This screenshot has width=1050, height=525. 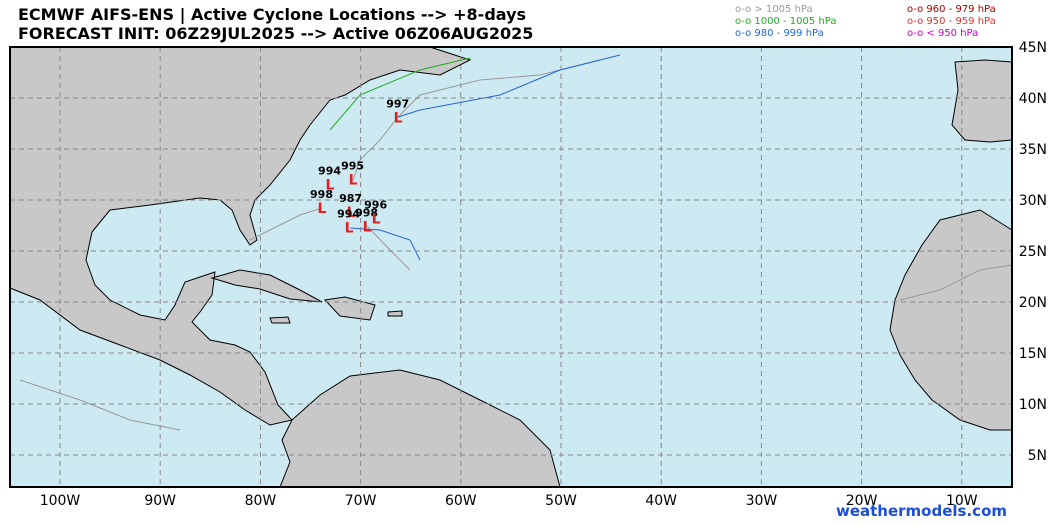 I want to click on pressure-label: 997, so click(x=397, y=103).